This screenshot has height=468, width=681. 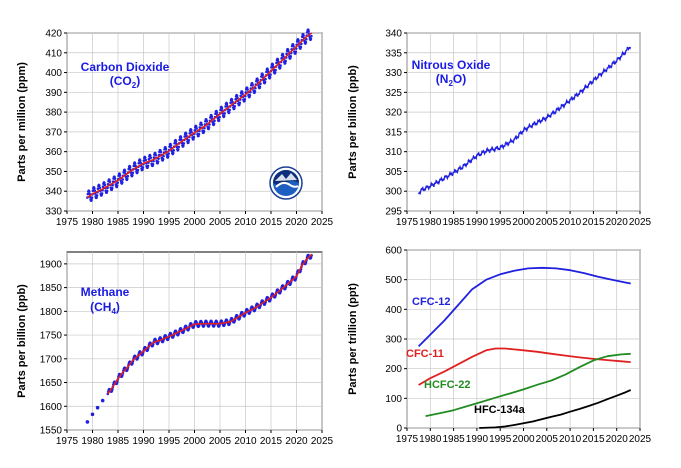 I want to click on y-tick-label: 305, so click(x=393, y=172).